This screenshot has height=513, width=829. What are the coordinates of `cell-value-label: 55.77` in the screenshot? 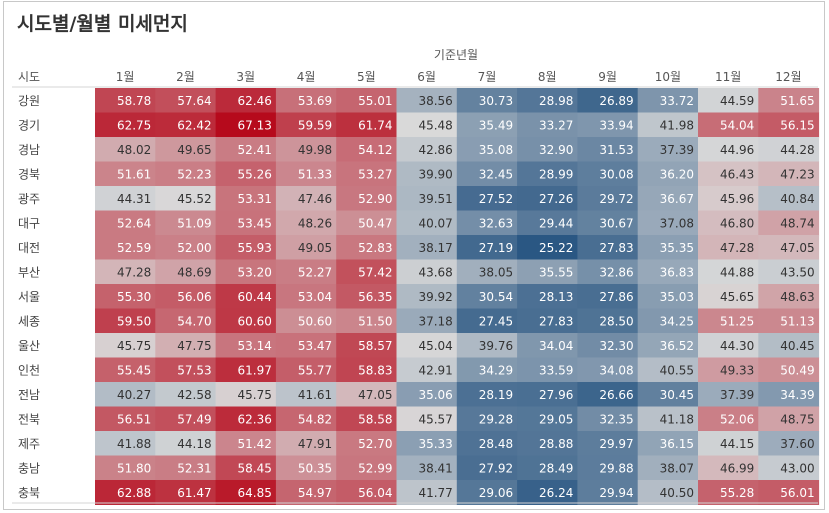 It's located at (315, 370).